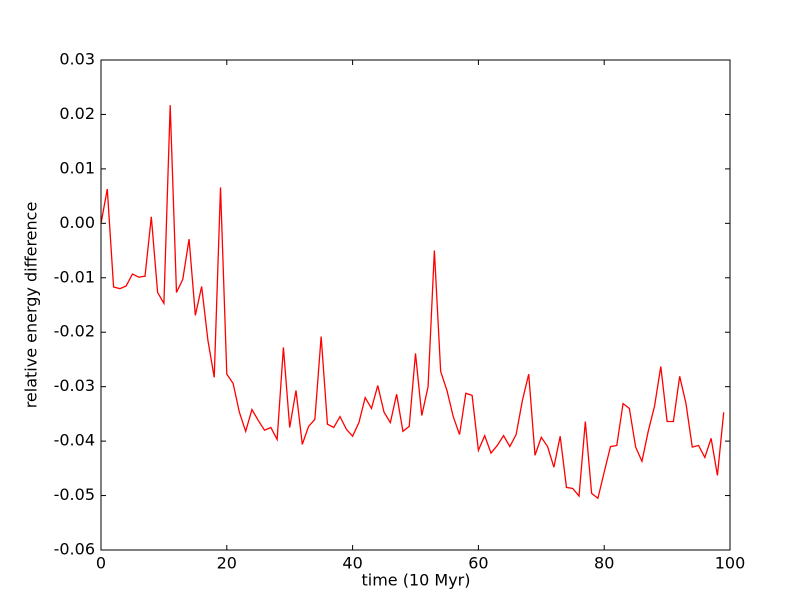 The height and width of the screenshot is (612, 812). Describe the element at coordinates (74, 494) in the screenshot. I see `y-tick-label: -0.05` at that location.